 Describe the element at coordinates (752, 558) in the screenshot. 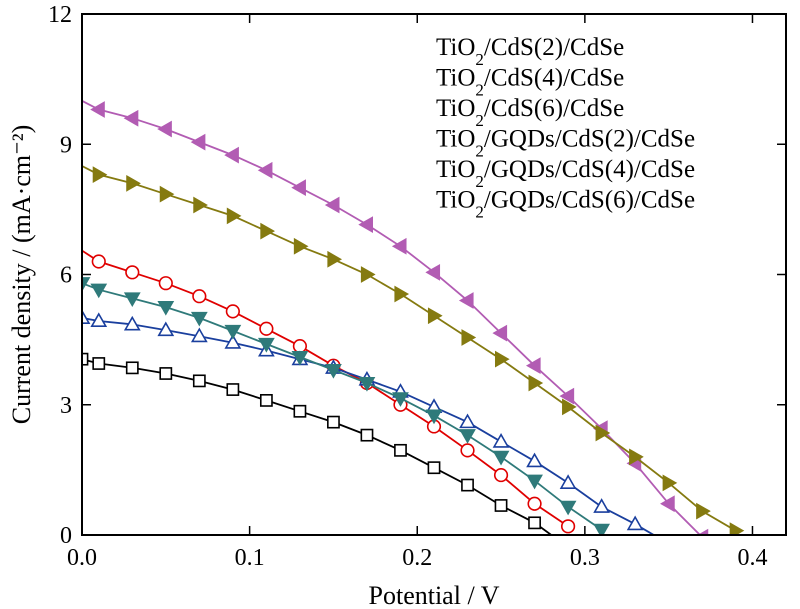

I see `x-tick-label: 0.4` at that location.